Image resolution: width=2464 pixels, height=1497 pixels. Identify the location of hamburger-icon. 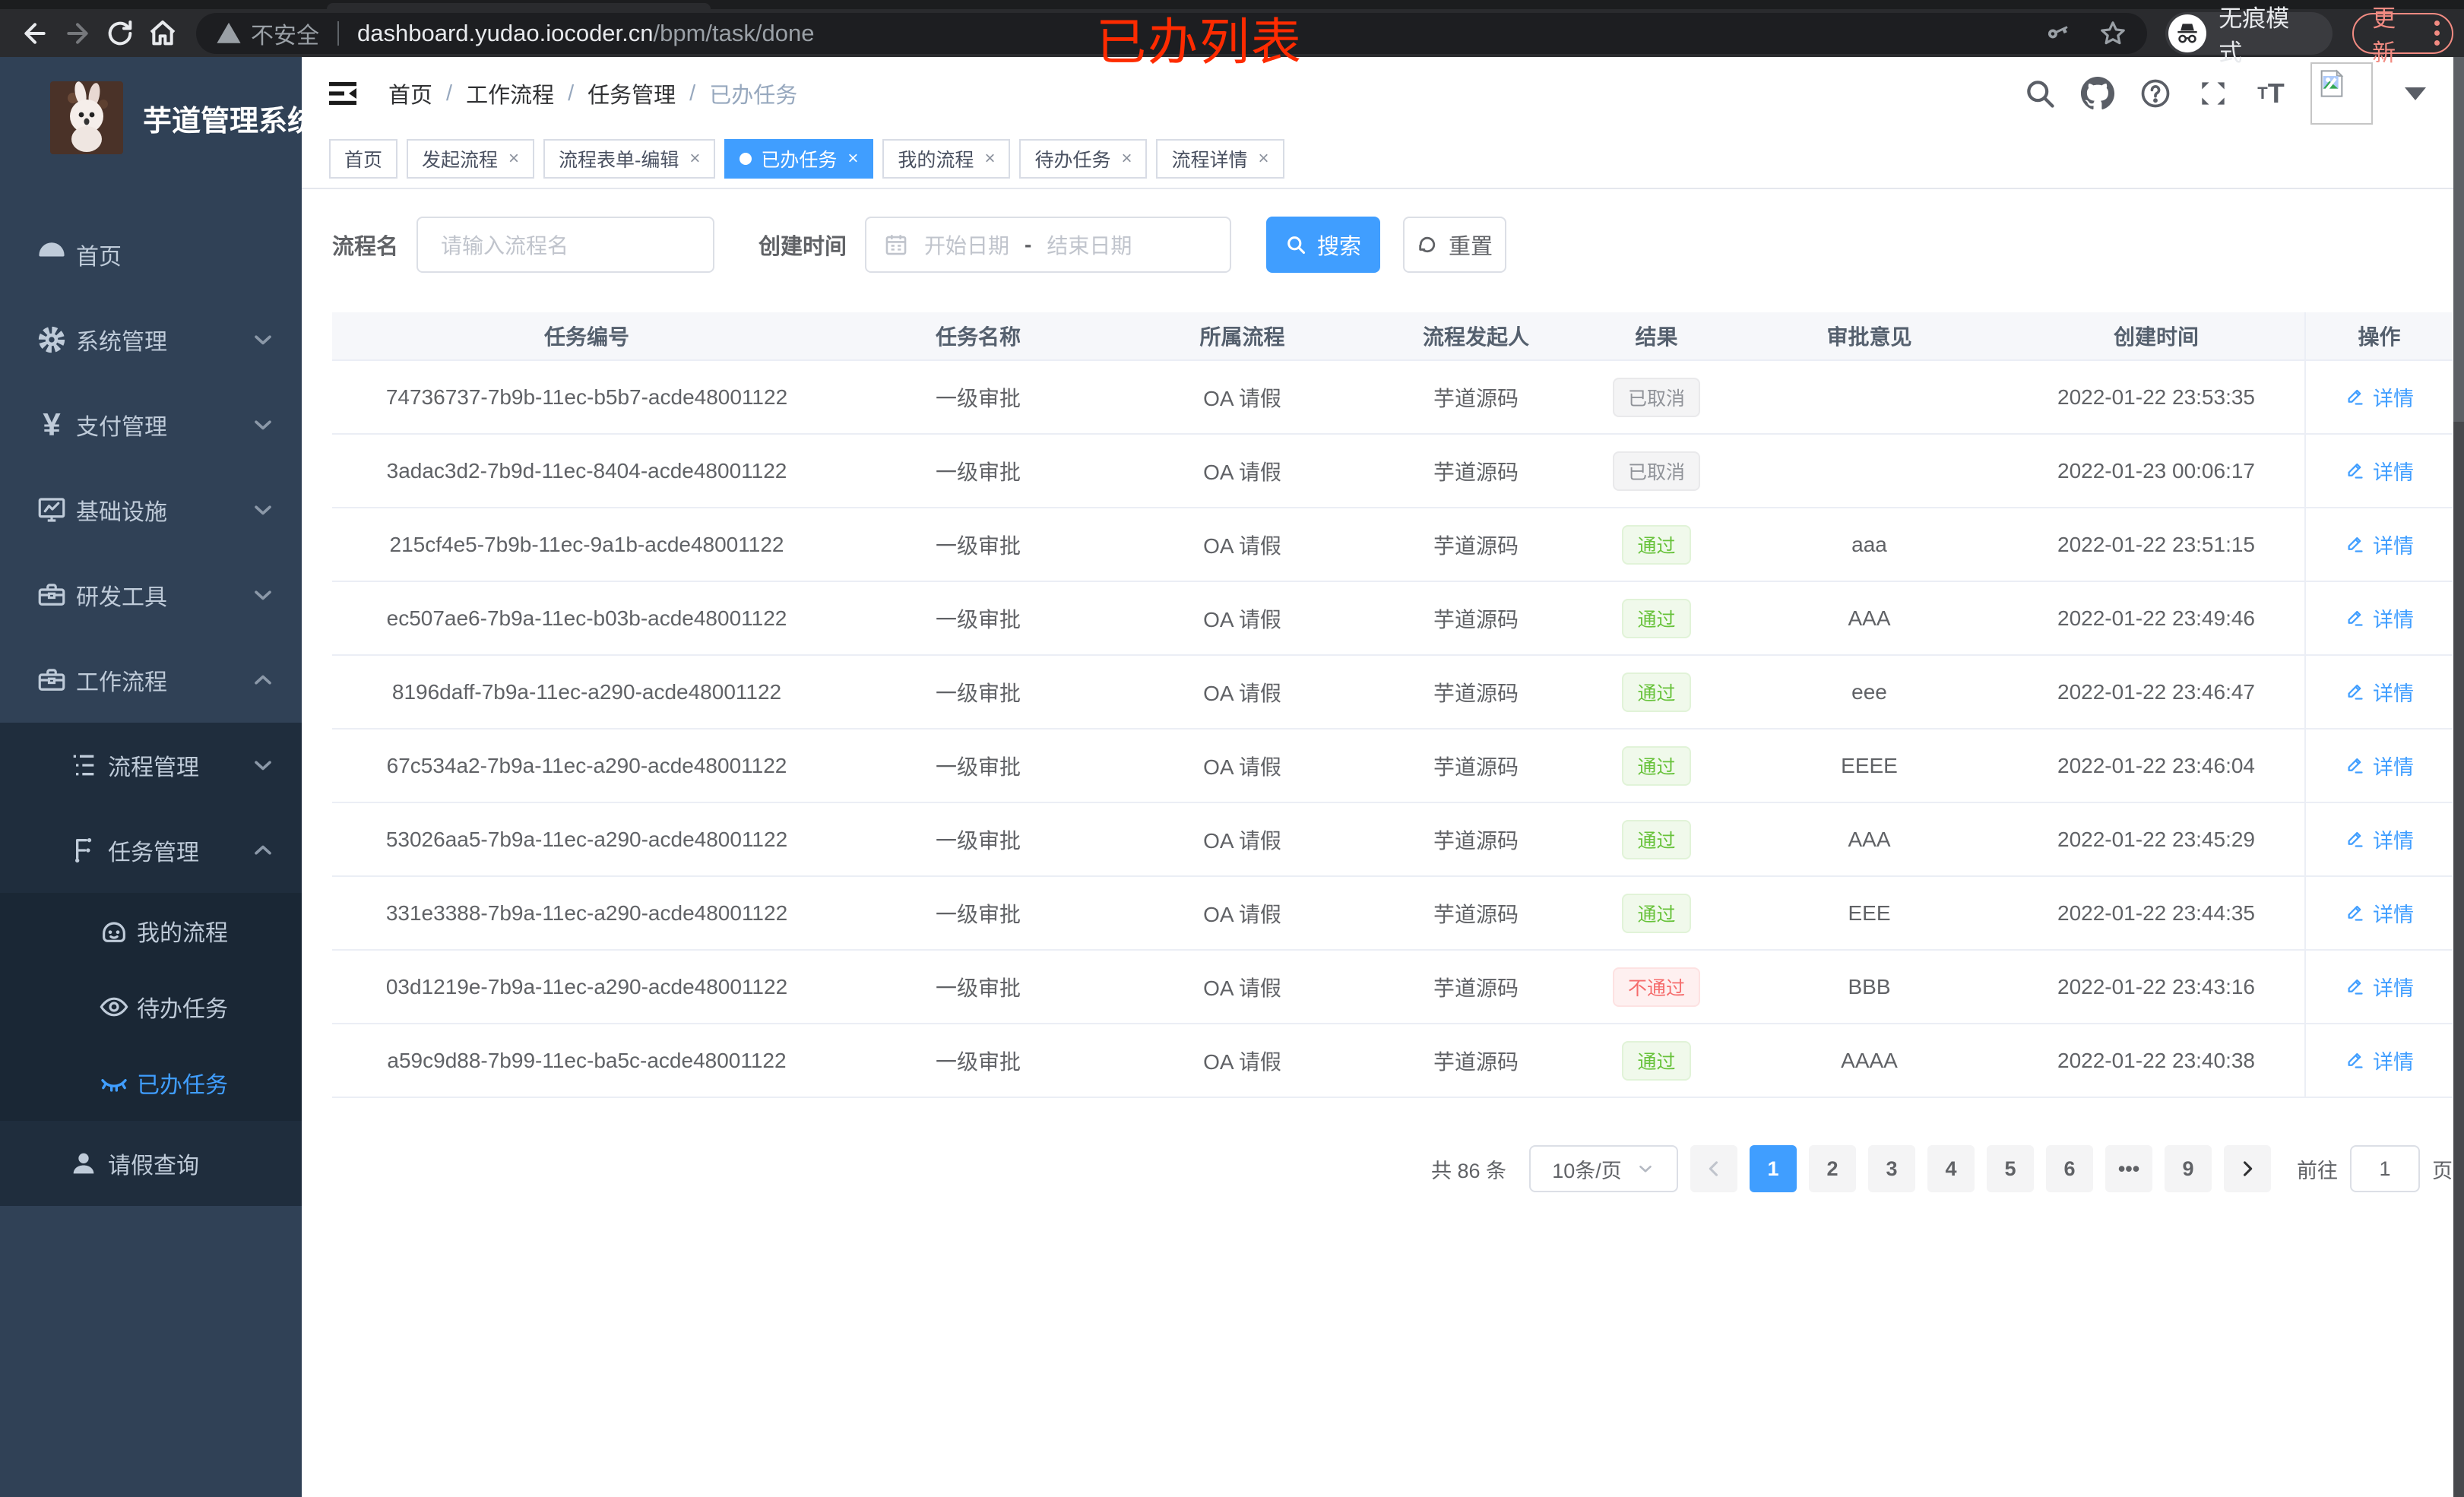
(343, 93).